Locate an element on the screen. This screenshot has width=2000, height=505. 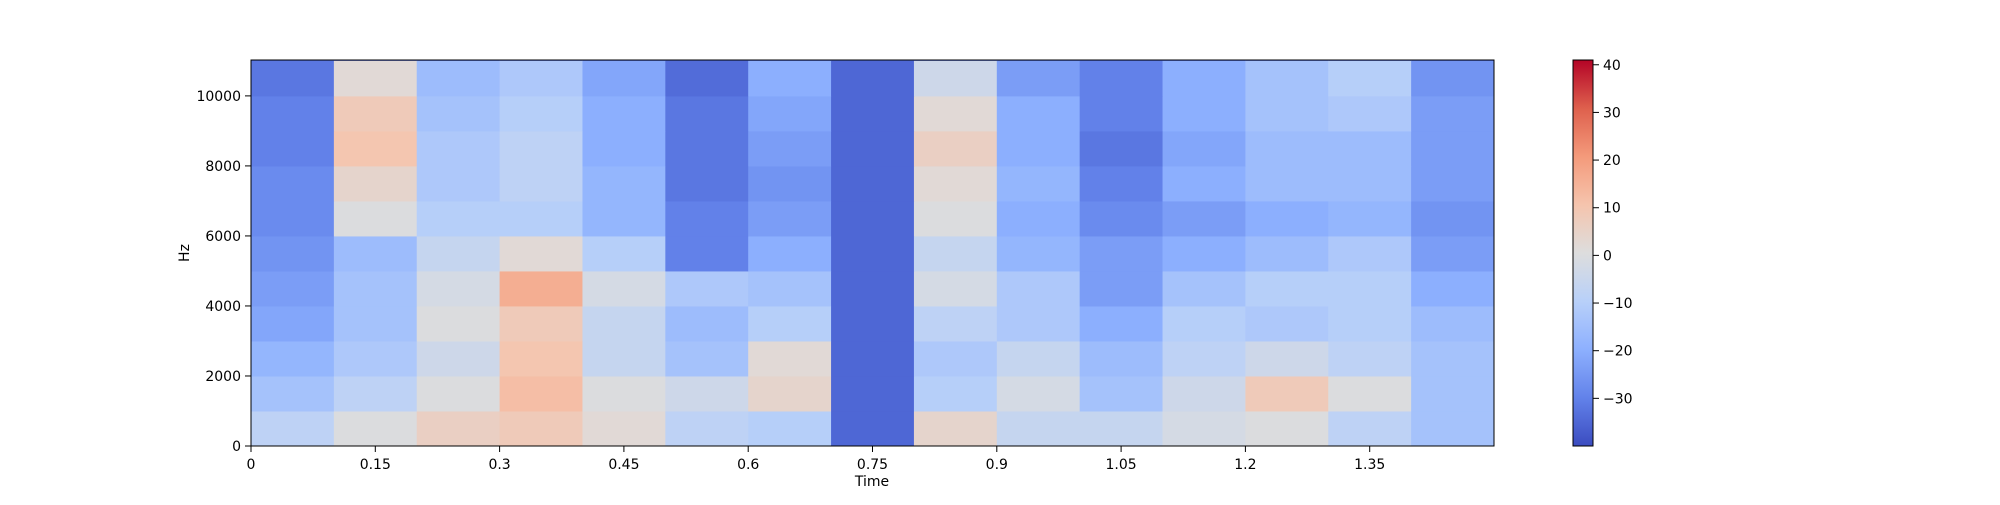
x-tick-label: 0.9 is located at coordinates (997, 465).